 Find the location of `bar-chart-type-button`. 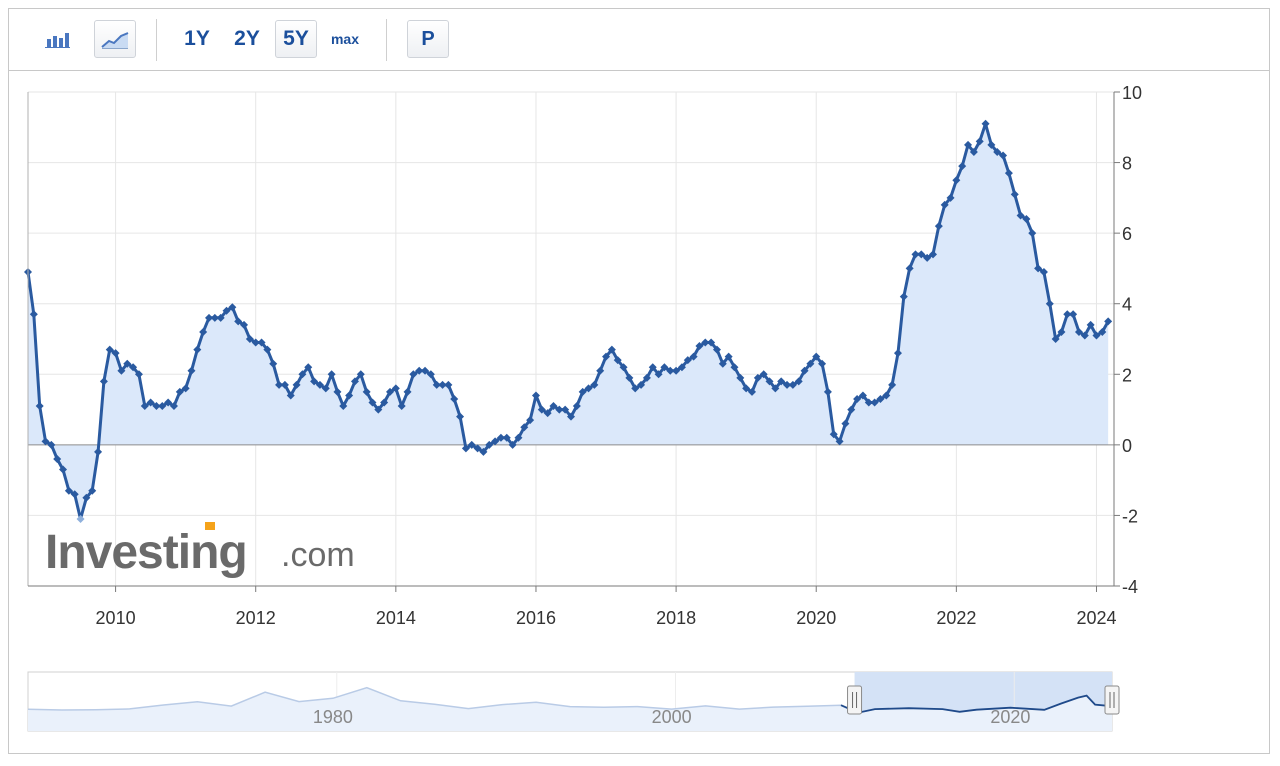

bar-chart-type-button is located at coordinates (56, 39).